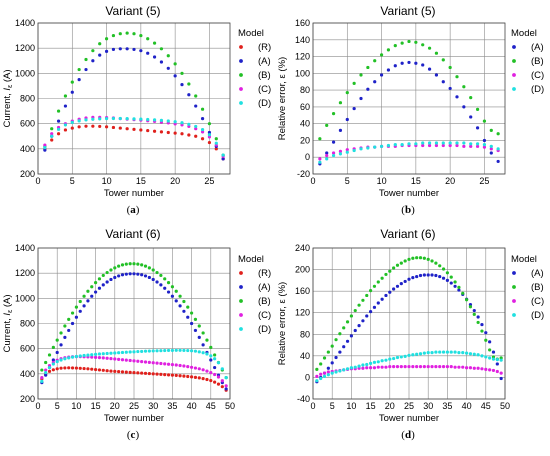 This screenshot has width=550, height=456. Describe the element at coordinates (413, 435) in the screenshot. I see `panel-label-close: )` at that location.